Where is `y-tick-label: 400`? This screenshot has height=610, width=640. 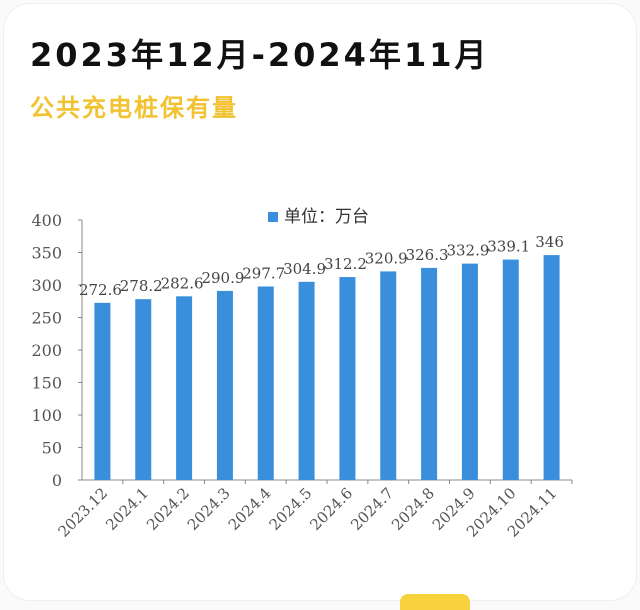
y-tick-label: 400 is located at coordinates (46, 220).